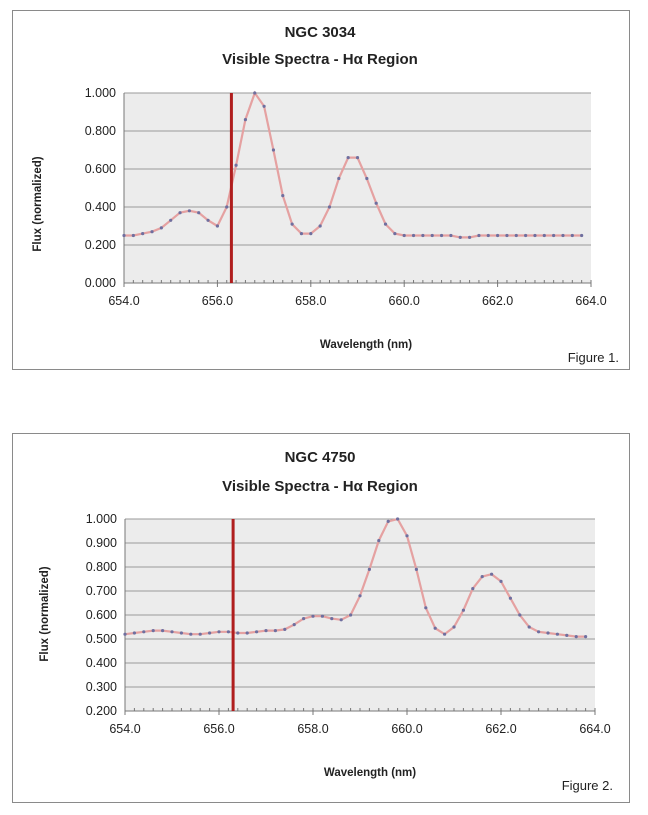 The image size is (648, 815). Describe the element at coordinates (218, 729) in the screenshot. I see `chart-2-xtick-label: 656.0` at that location.